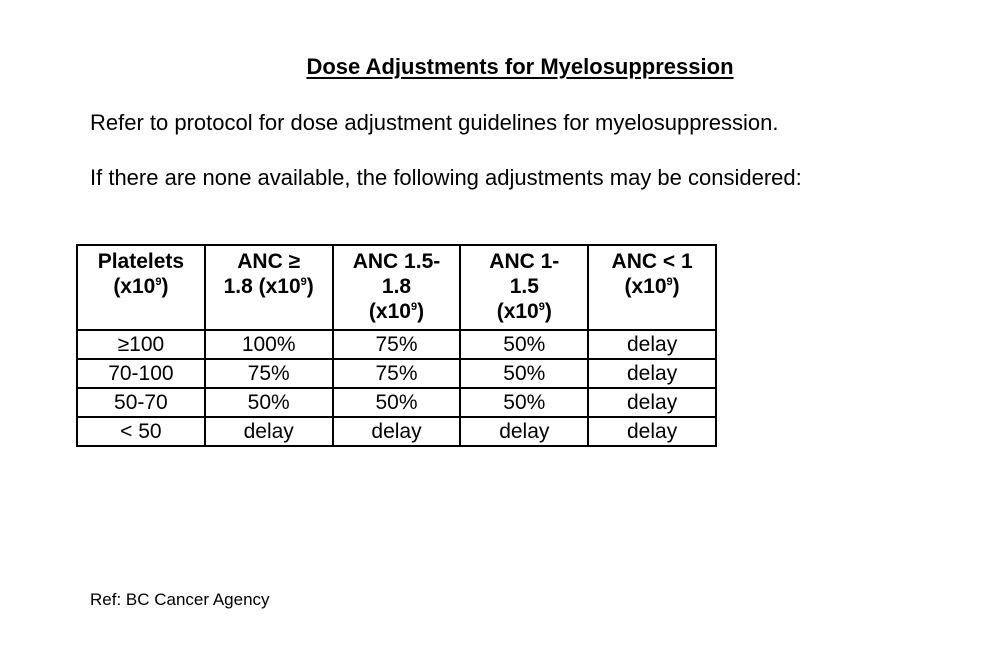  I want to click on table-cell: 100%, so click(268, 344).